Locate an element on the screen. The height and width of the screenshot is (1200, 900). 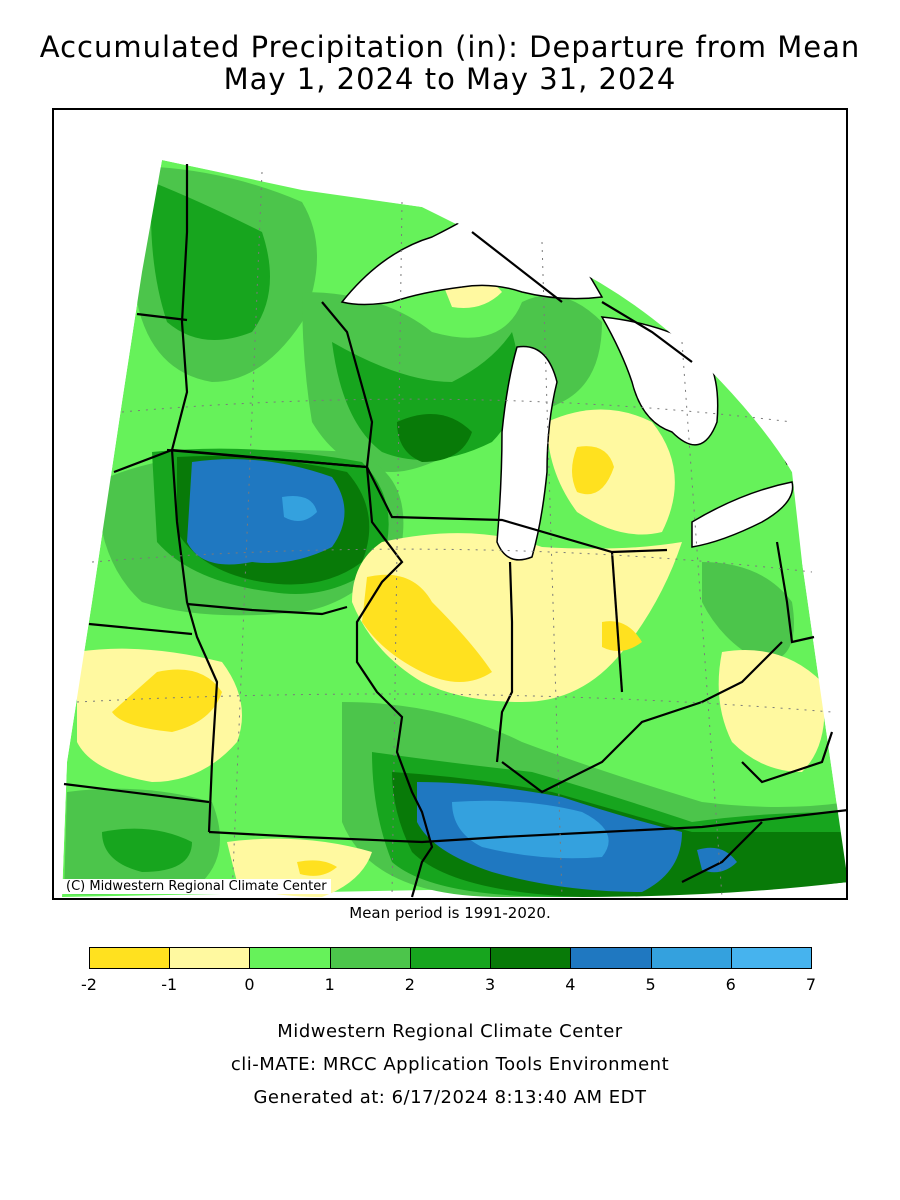
legend-tick-label: 2 is located at coordinates (409, 984).